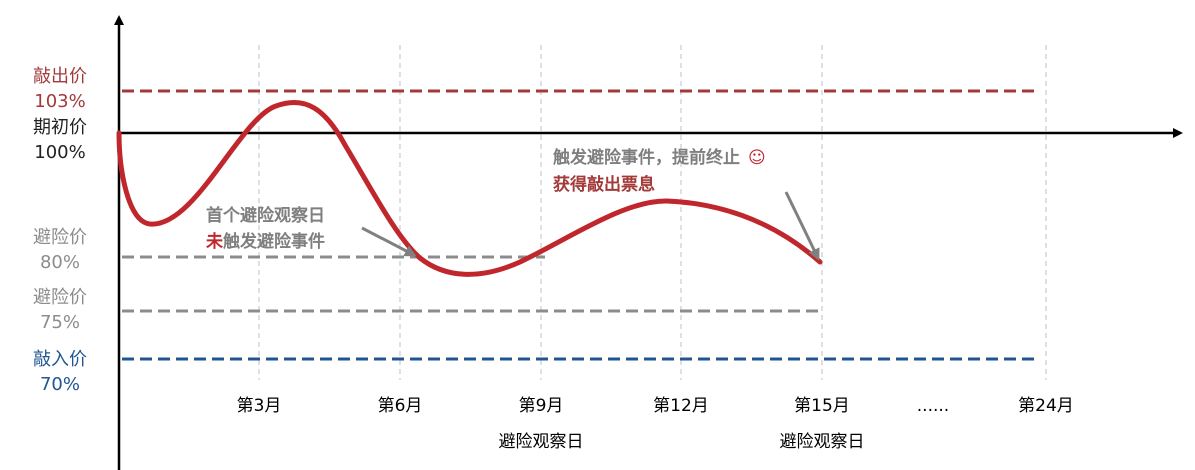  I want to click on annotation-second-text: 触发避险事件，提前终止, so click(646, 157).